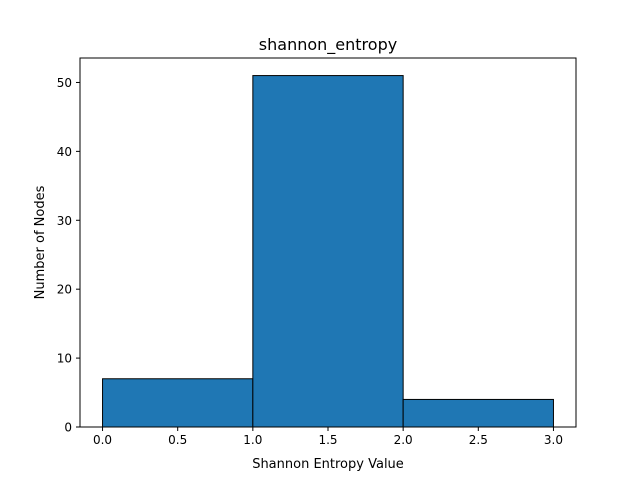  Describe the element at coordinates (177, 440) in the screenshot. I see `x-tick-label-1: 0.5` at that location.